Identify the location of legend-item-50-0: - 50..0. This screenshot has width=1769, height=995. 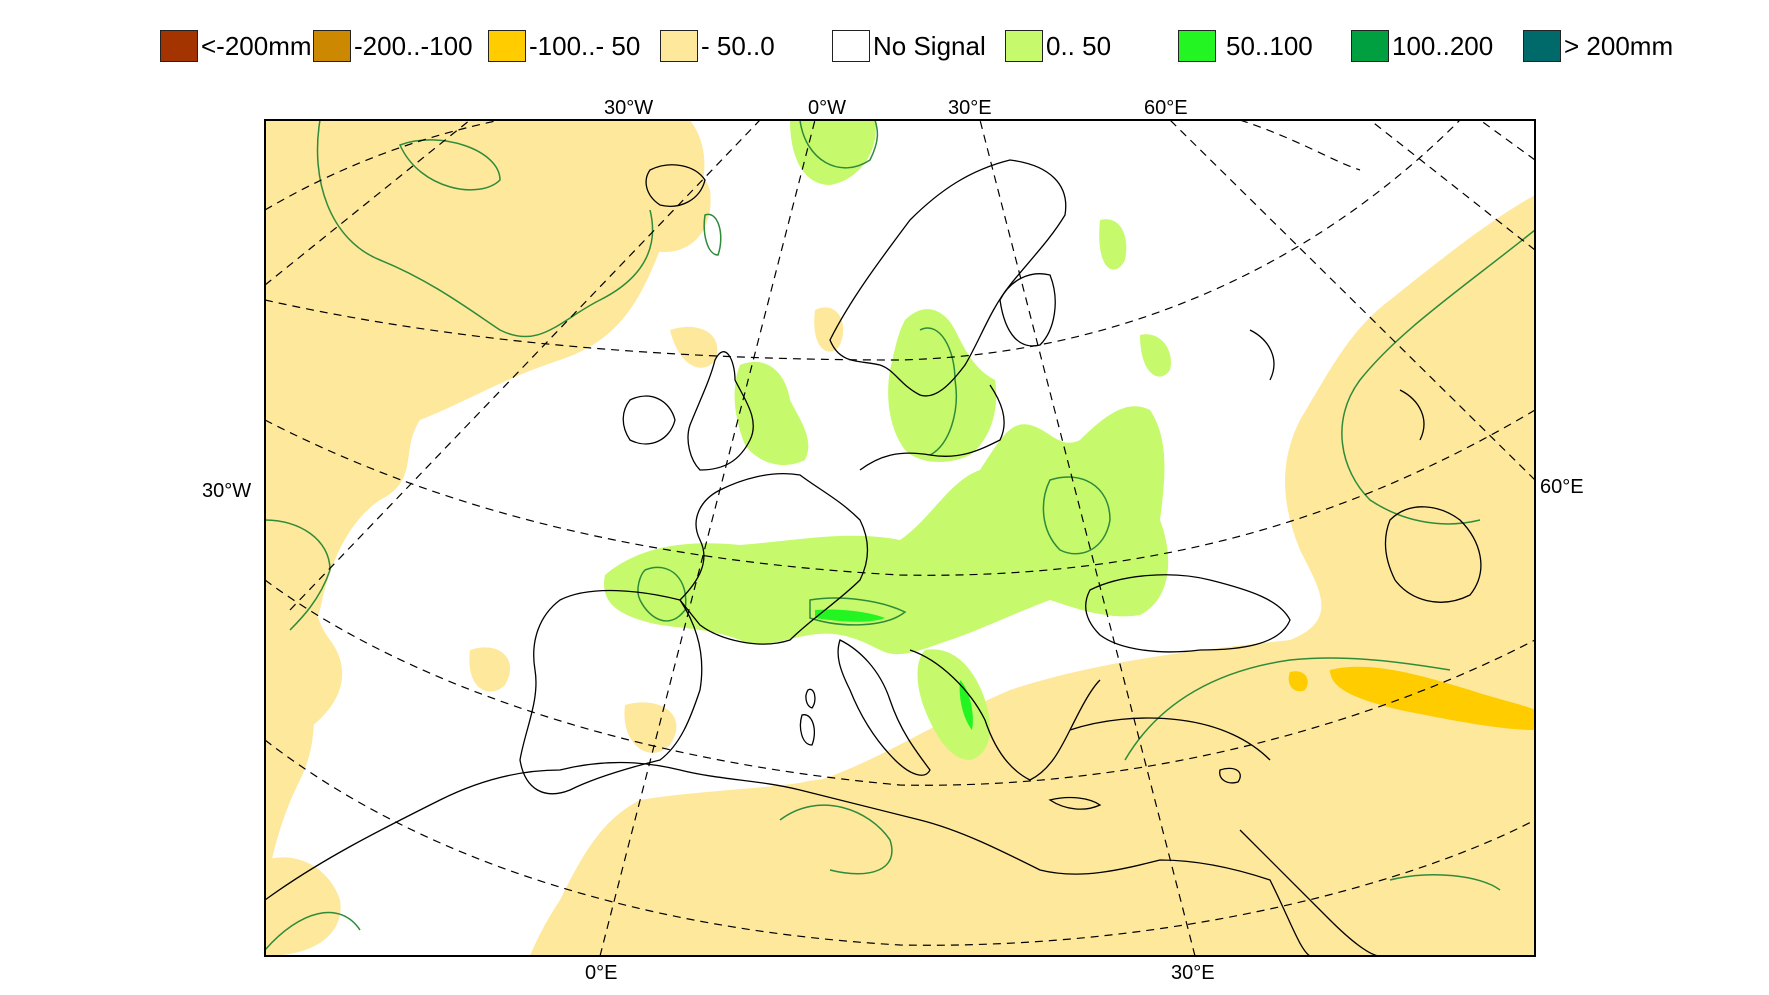
(746, 46).